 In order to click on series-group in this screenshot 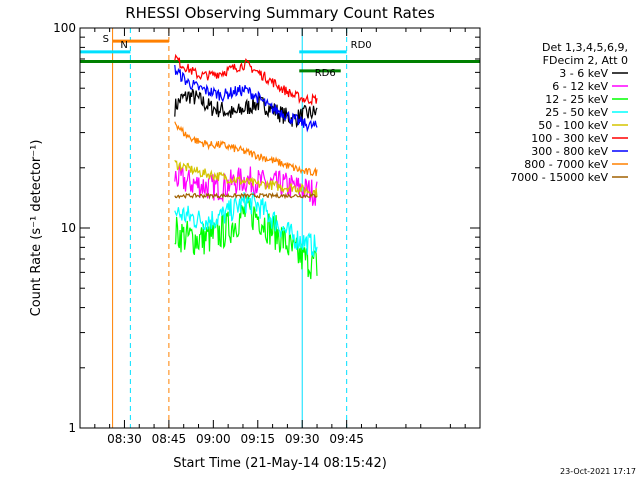, I will do `click(246, 166)`.